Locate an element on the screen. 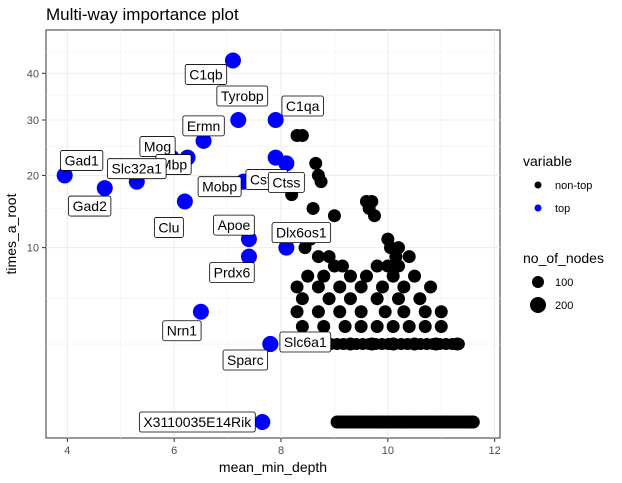 This screenshot has height=483, width=622. point-label-text: Mobp is located at coordinates (219, 187).